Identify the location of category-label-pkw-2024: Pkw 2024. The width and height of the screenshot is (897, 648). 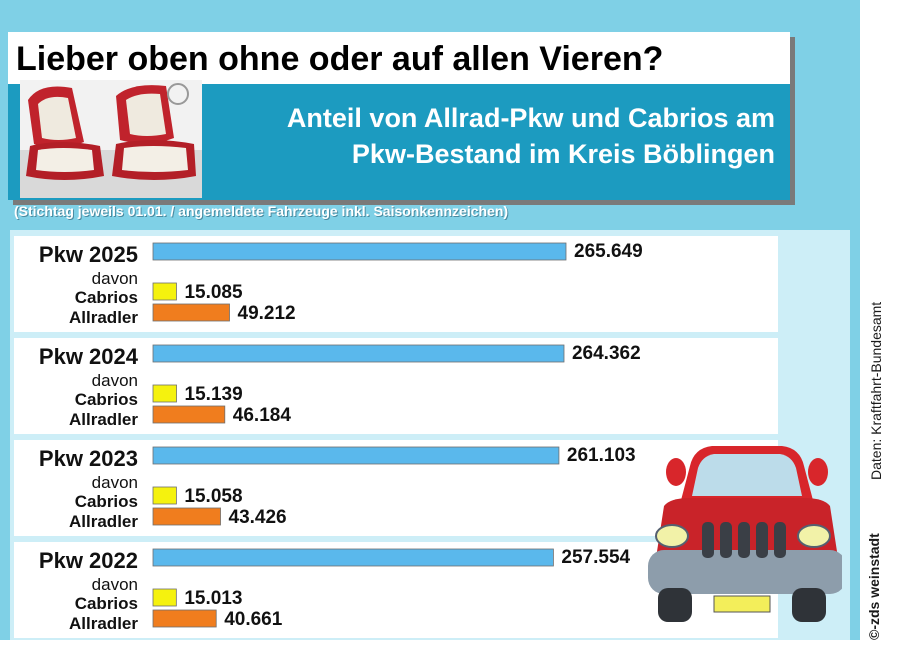
(89, 356).